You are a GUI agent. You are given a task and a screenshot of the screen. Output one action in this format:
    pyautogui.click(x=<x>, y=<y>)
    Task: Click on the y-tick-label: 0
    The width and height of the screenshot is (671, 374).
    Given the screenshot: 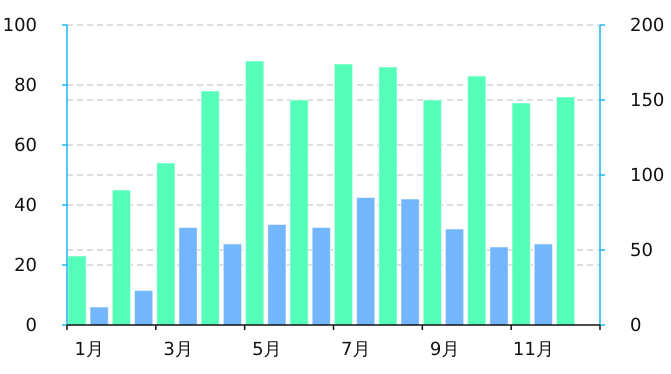 What is the action you would take?
    pyautogui.click(x=31, y=325)
    